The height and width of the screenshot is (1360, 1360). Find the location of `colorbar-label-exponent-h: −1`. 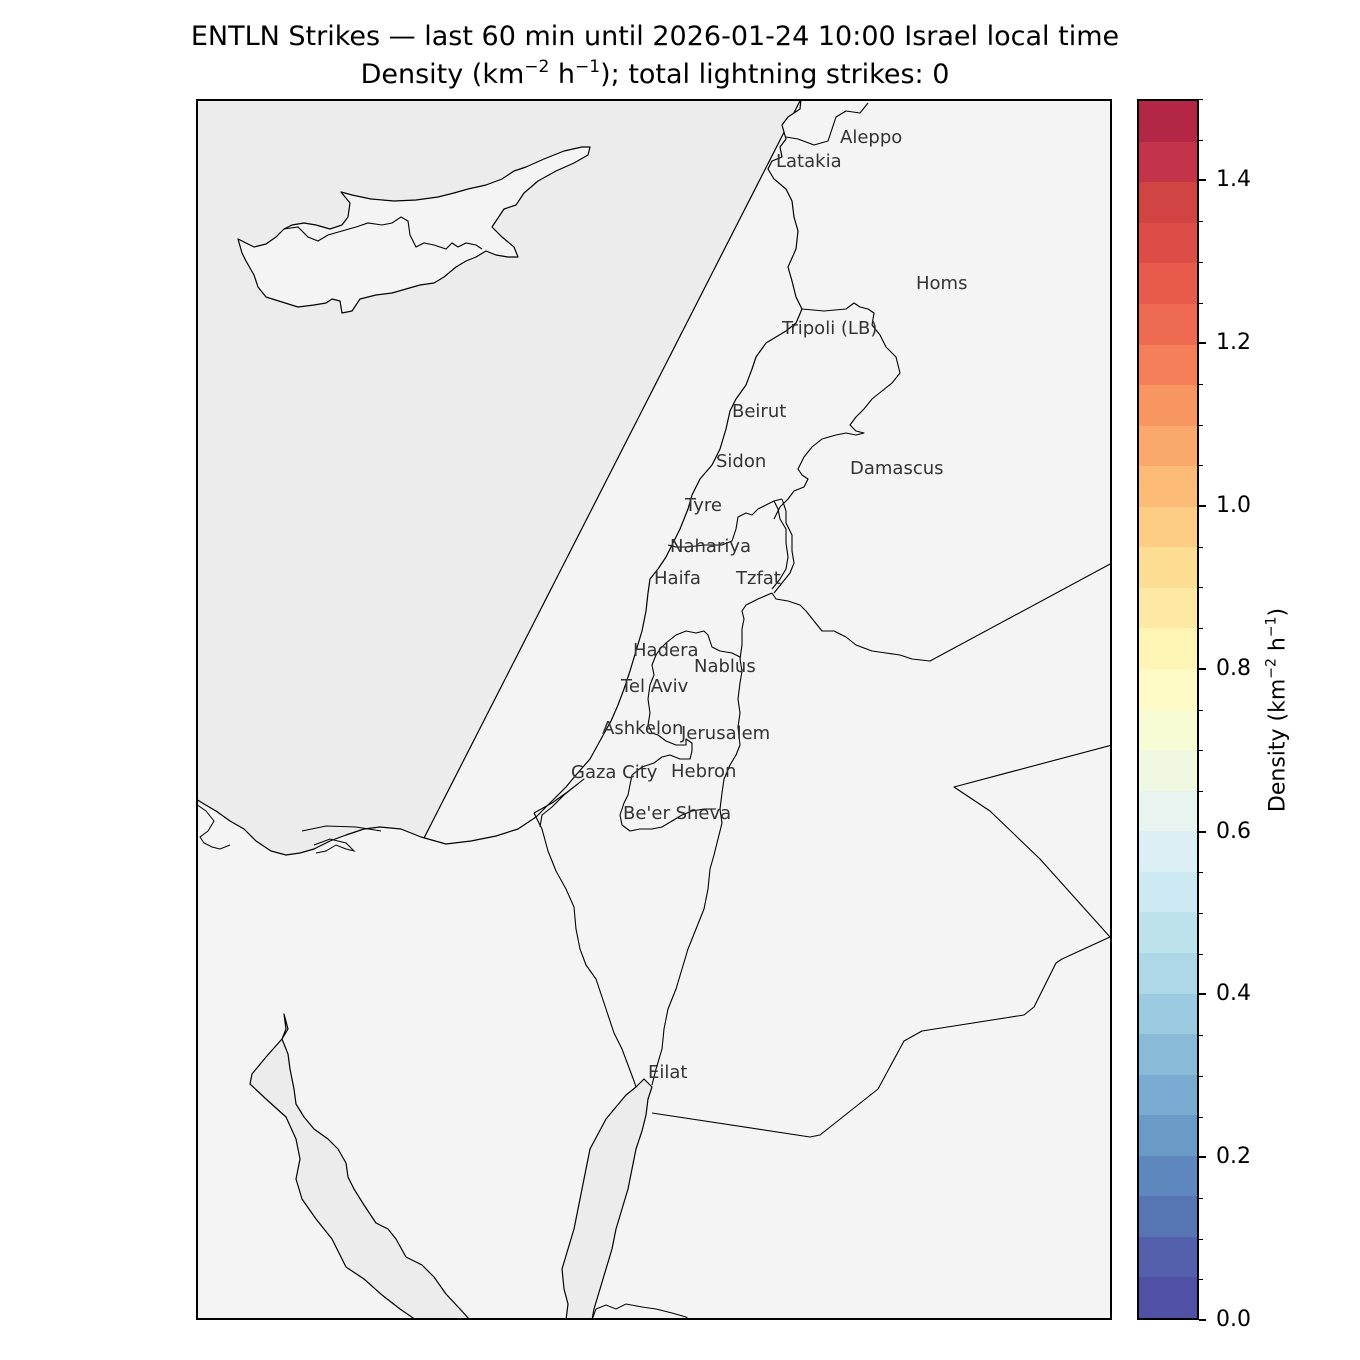

colorbar-label-exponent-h: −1 is located at coordinates (1271, 627).